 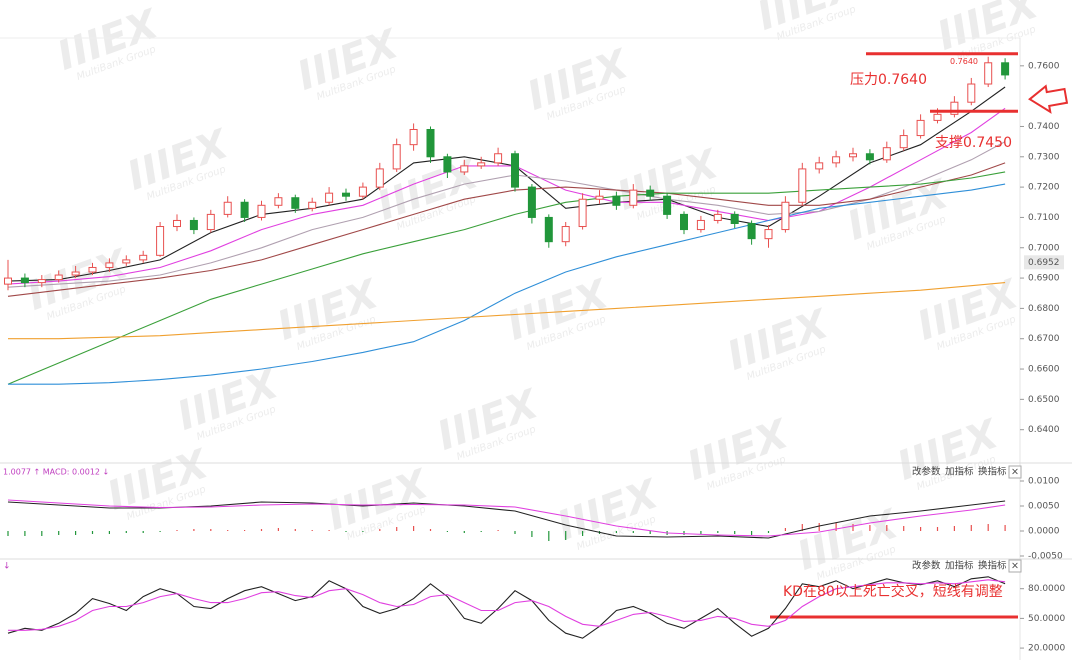 I want to click on y-tick-label: 0.7600, so click(x=1044, y=66).